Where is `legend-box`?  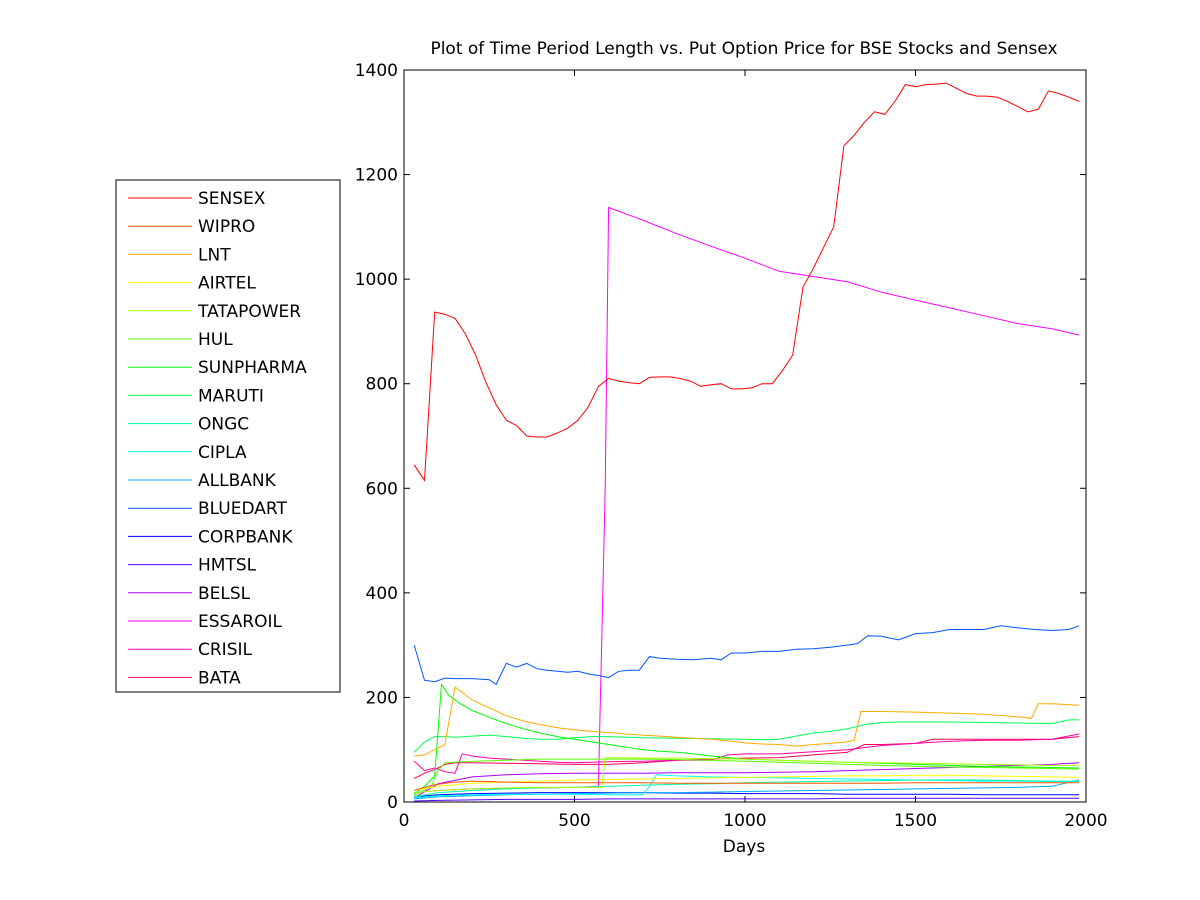
legend-box is located at coordinates (228, 436).